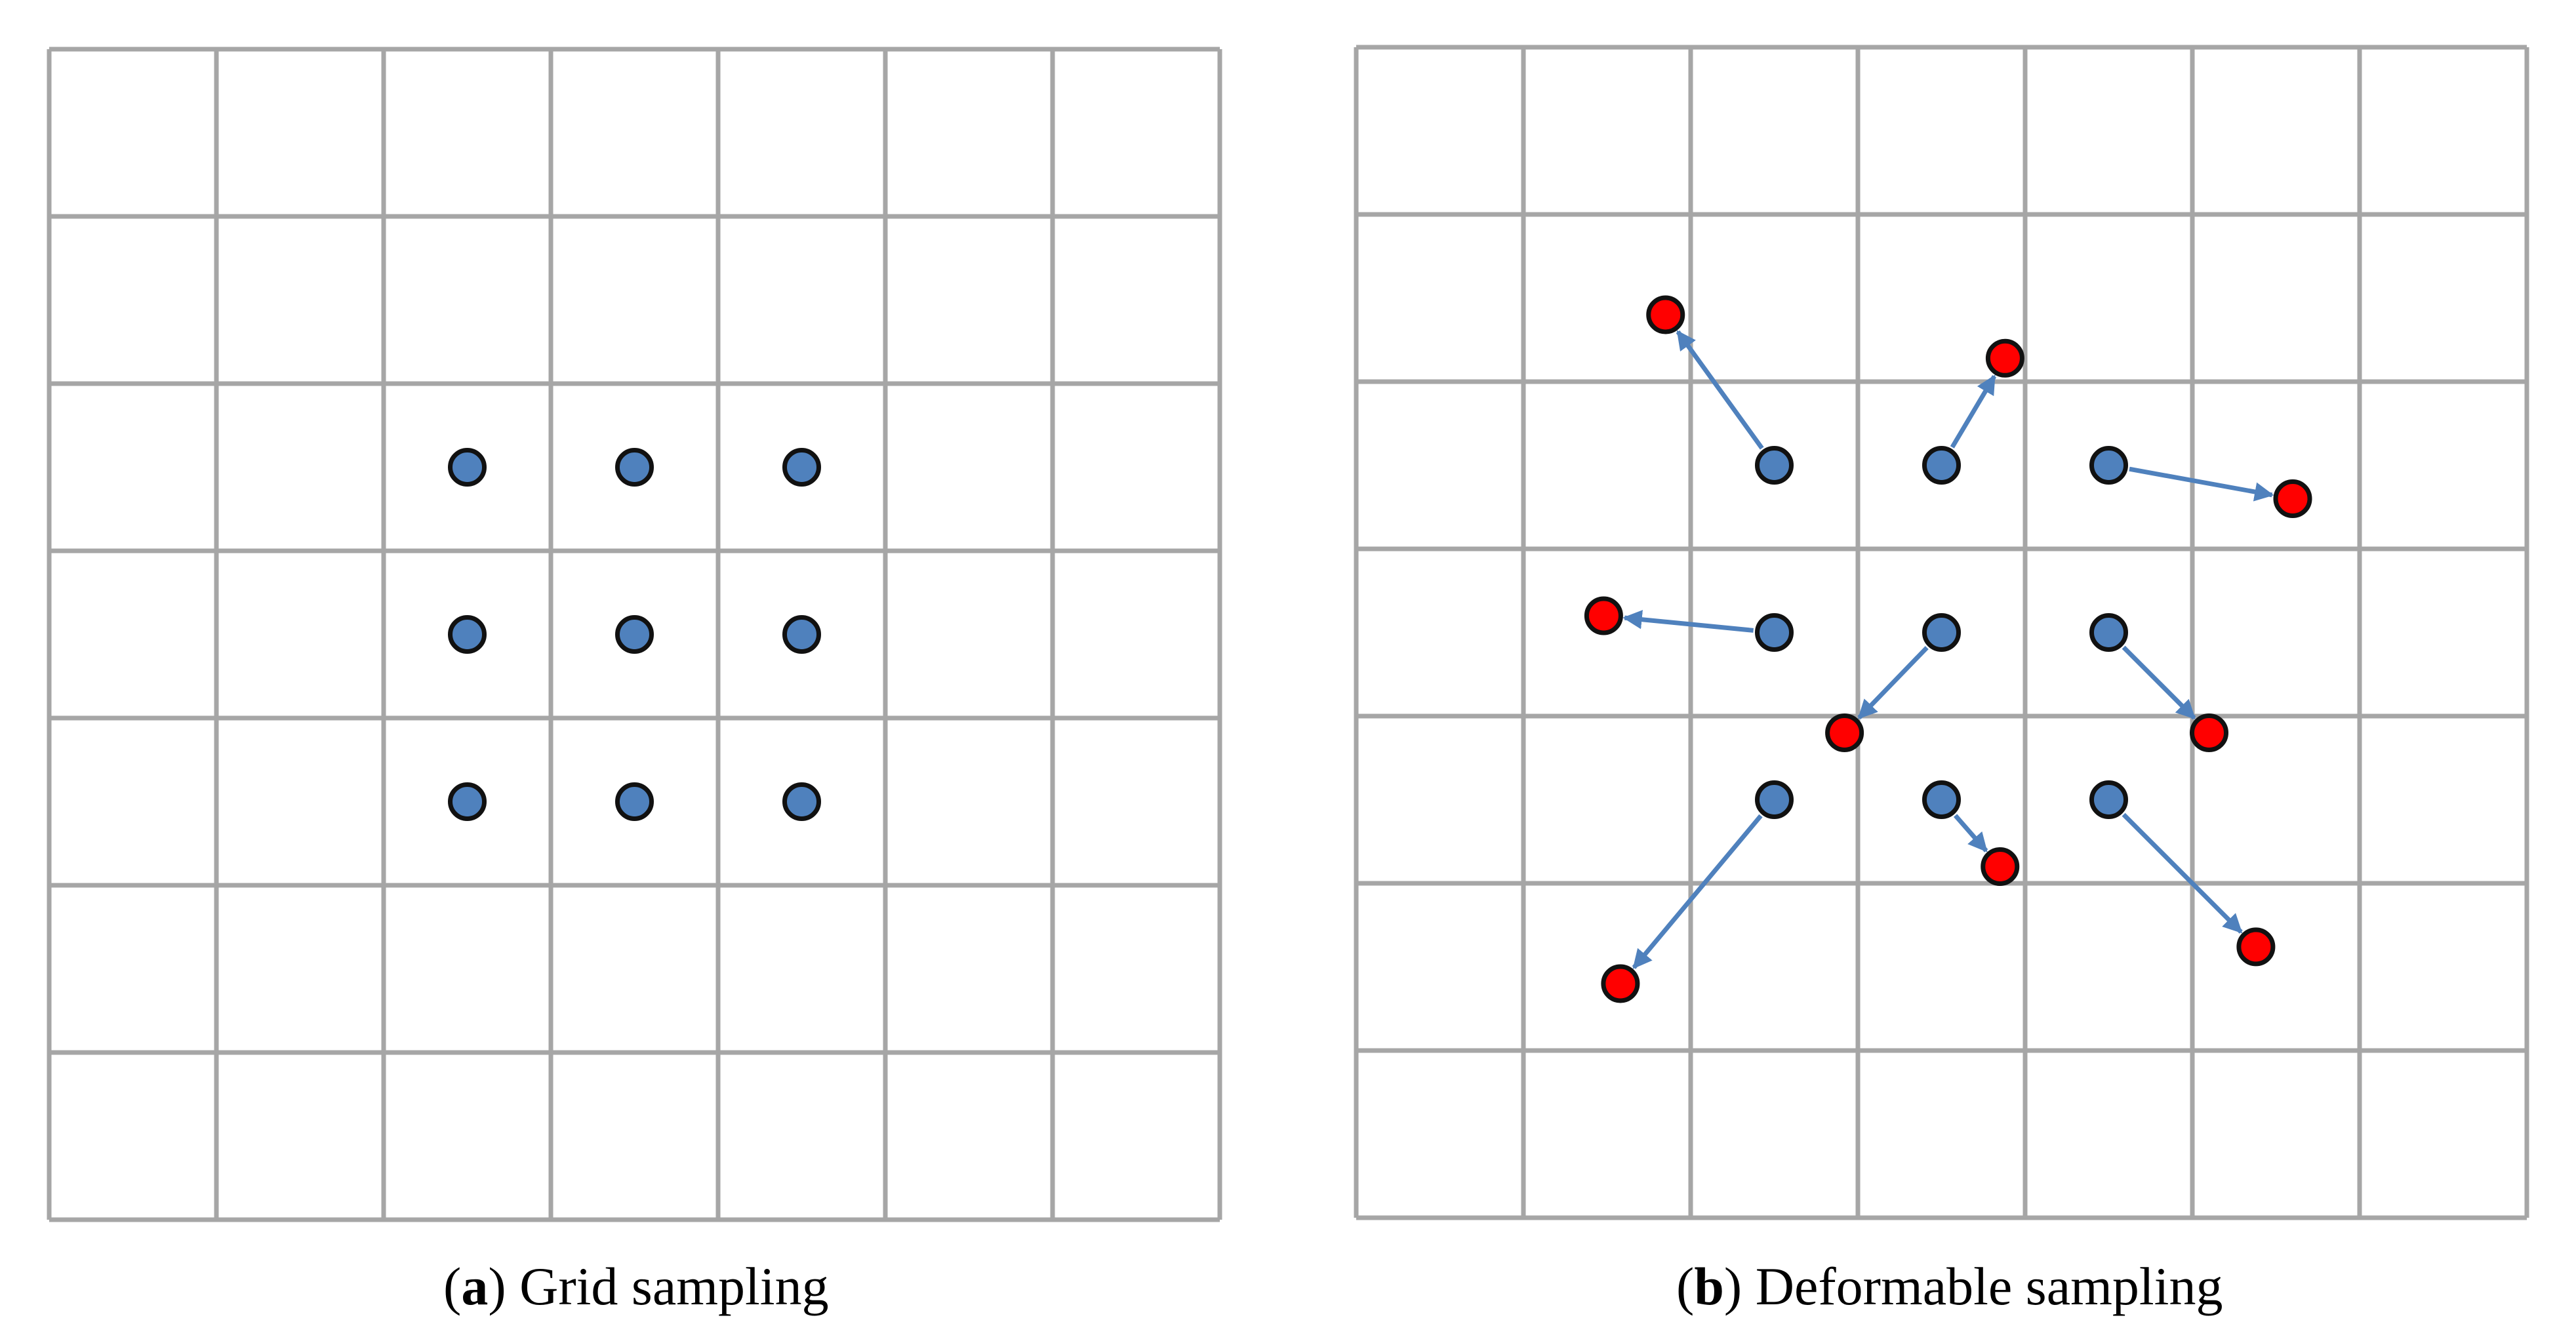 This screenshot has width=2576, height=1343. I want to click on caption-letter: b, so click(1709, 1286).